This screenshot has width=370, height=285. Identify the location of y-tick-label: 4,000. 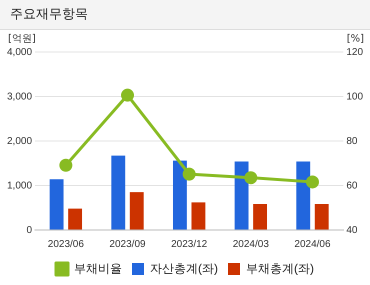
(19, 52).